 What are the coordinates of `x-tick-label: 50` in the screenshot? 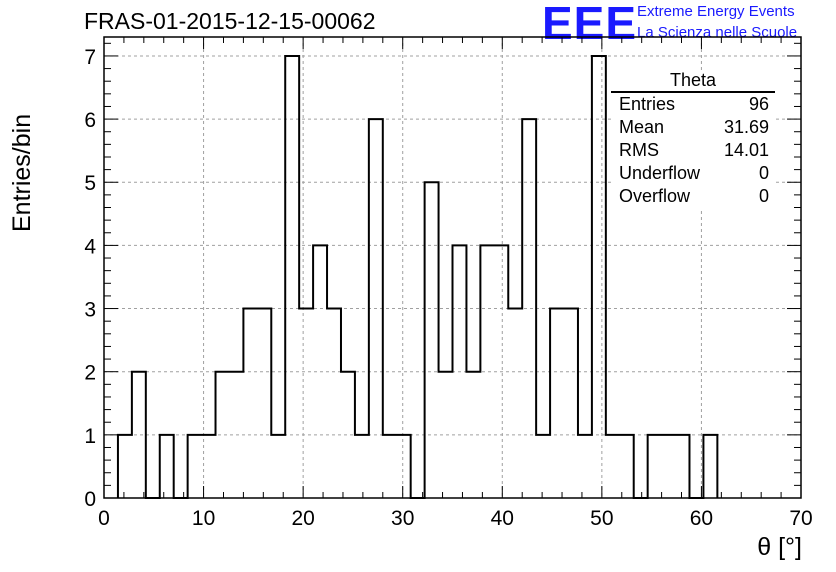 It's located at (601, 518).